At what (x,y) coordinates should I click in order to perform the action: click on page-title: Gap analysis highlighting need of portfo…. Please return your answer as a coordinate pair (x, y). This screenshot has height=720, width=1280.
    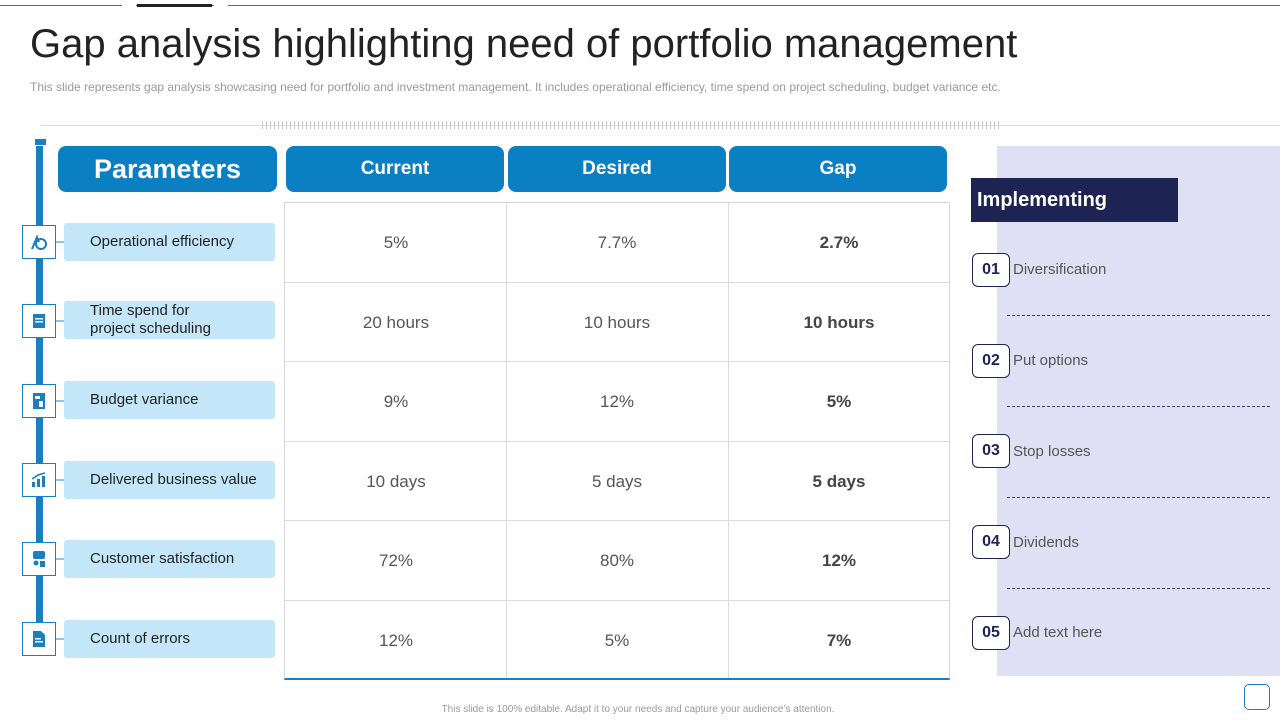
    Looking at the image, I should click on (524, 44).